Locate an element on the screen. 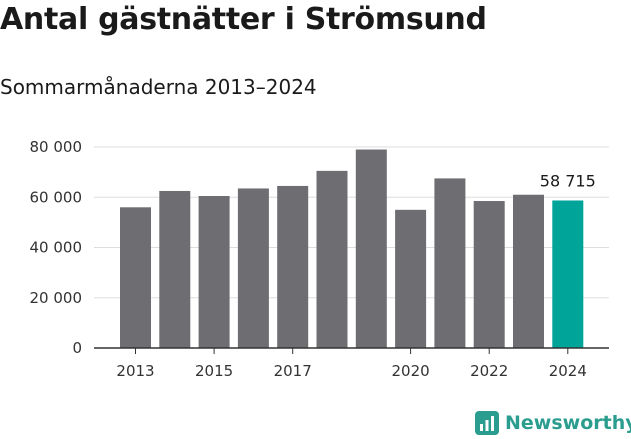 This screenshot has width=631, height=439. newsworthy-logo-icon is located at coordinates (487, 423).